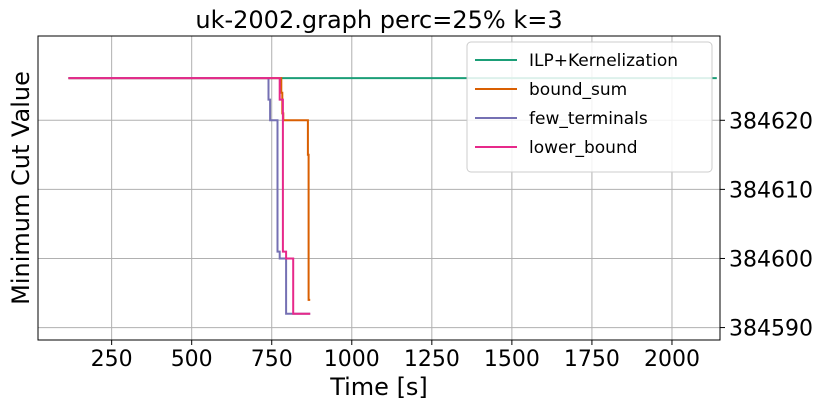 Image resolution: width=831 pixels, height=410 pixels. Describe the element at coordinates (395, 356) in the screenshot. I see `x-axis: 250 500 750 1000 1250 1500 1750 2000` at that location.